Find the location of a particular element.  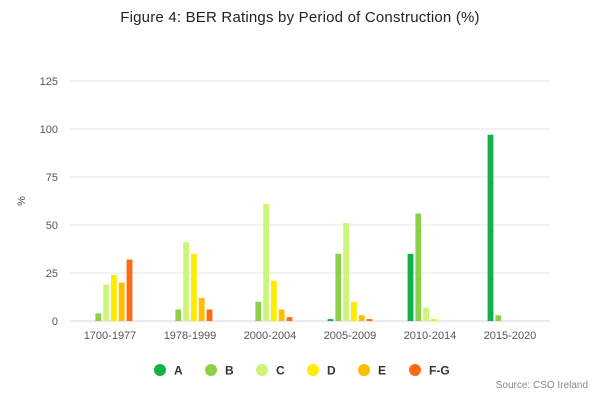

legend-label: B is located at coordinates (229, 371).